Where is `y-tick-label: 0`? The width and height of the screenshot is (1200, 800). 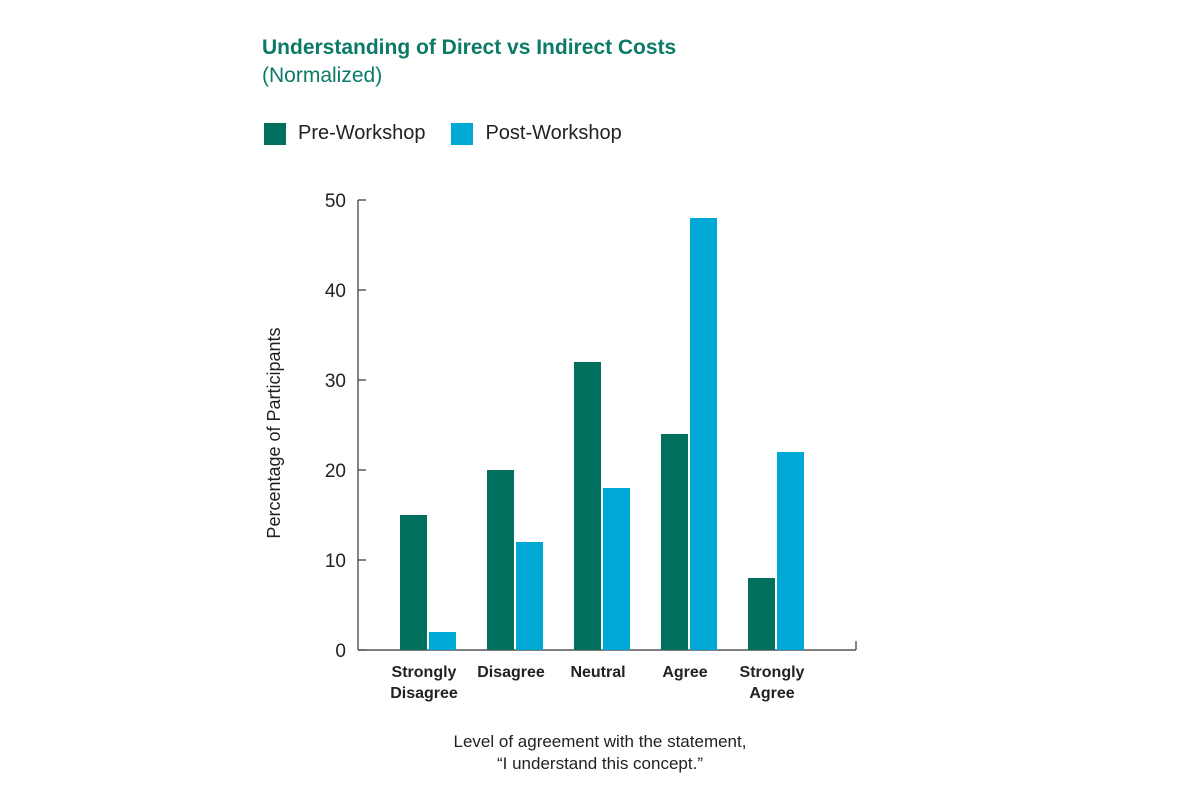 y-tick-label: 0 is located at coordinates (340, 651).